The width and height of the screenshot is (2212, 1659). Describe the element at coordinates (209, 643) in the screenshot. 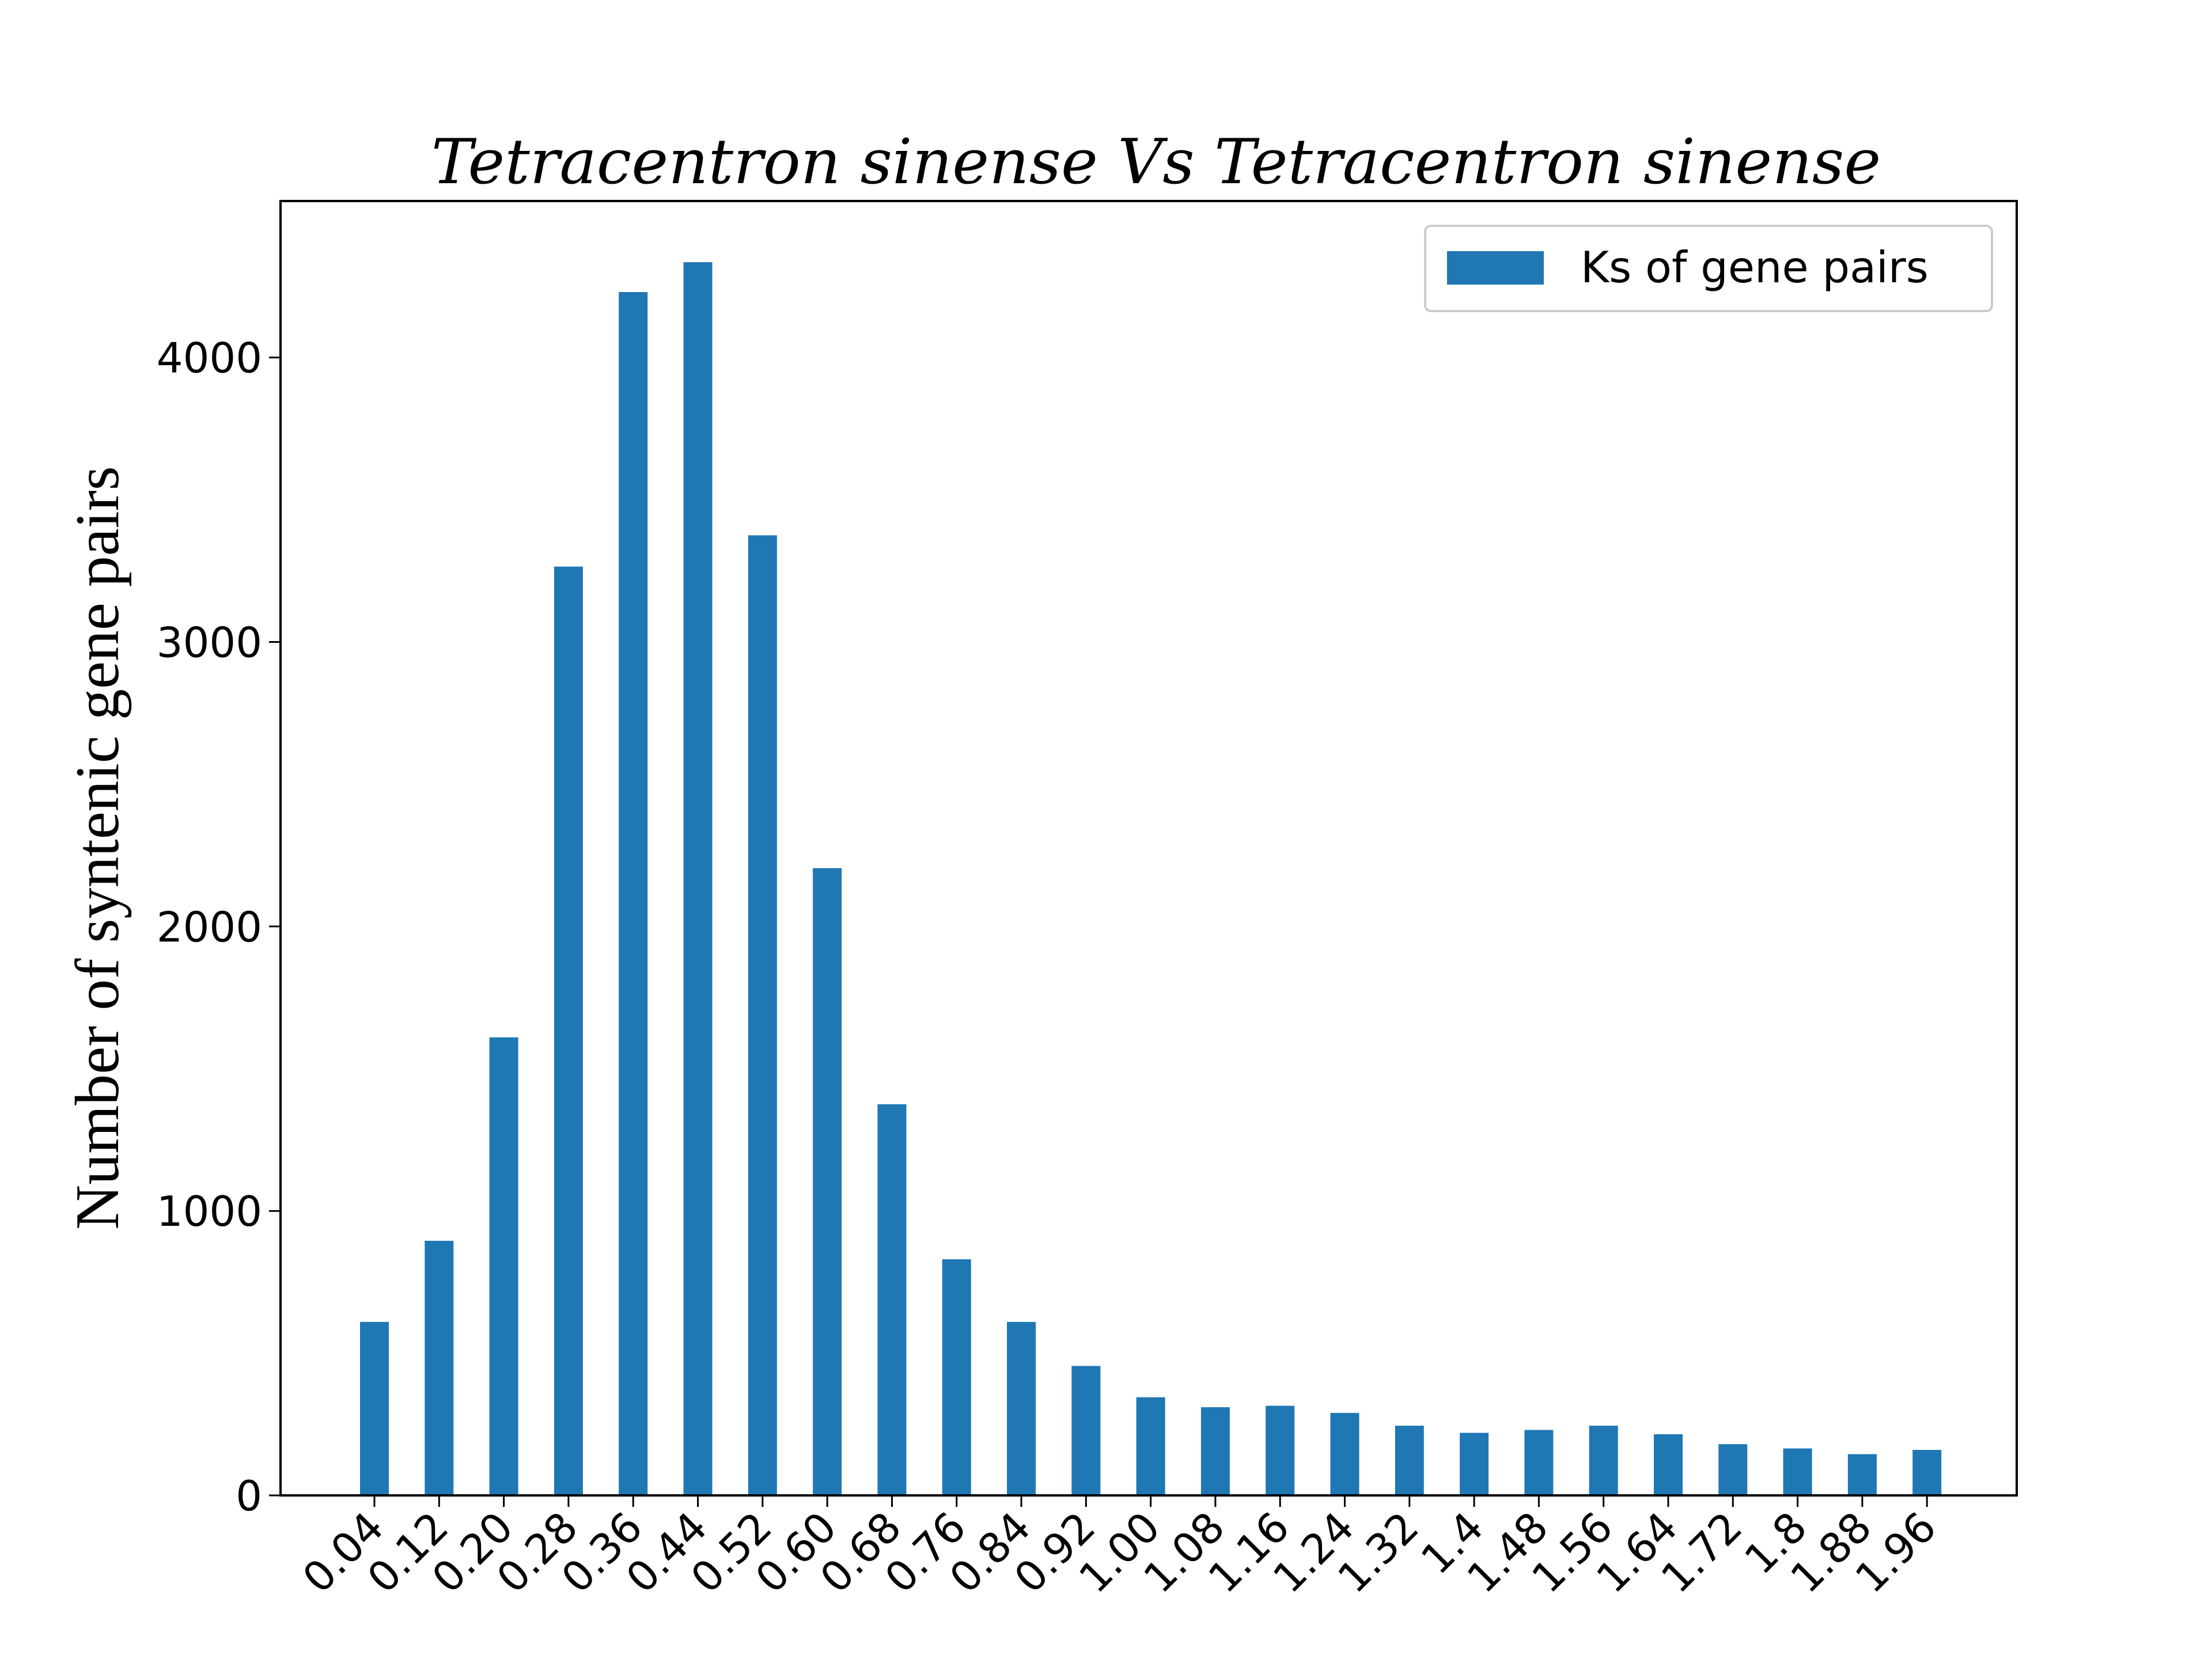

I see `y-tick-label: 3000` at that location.